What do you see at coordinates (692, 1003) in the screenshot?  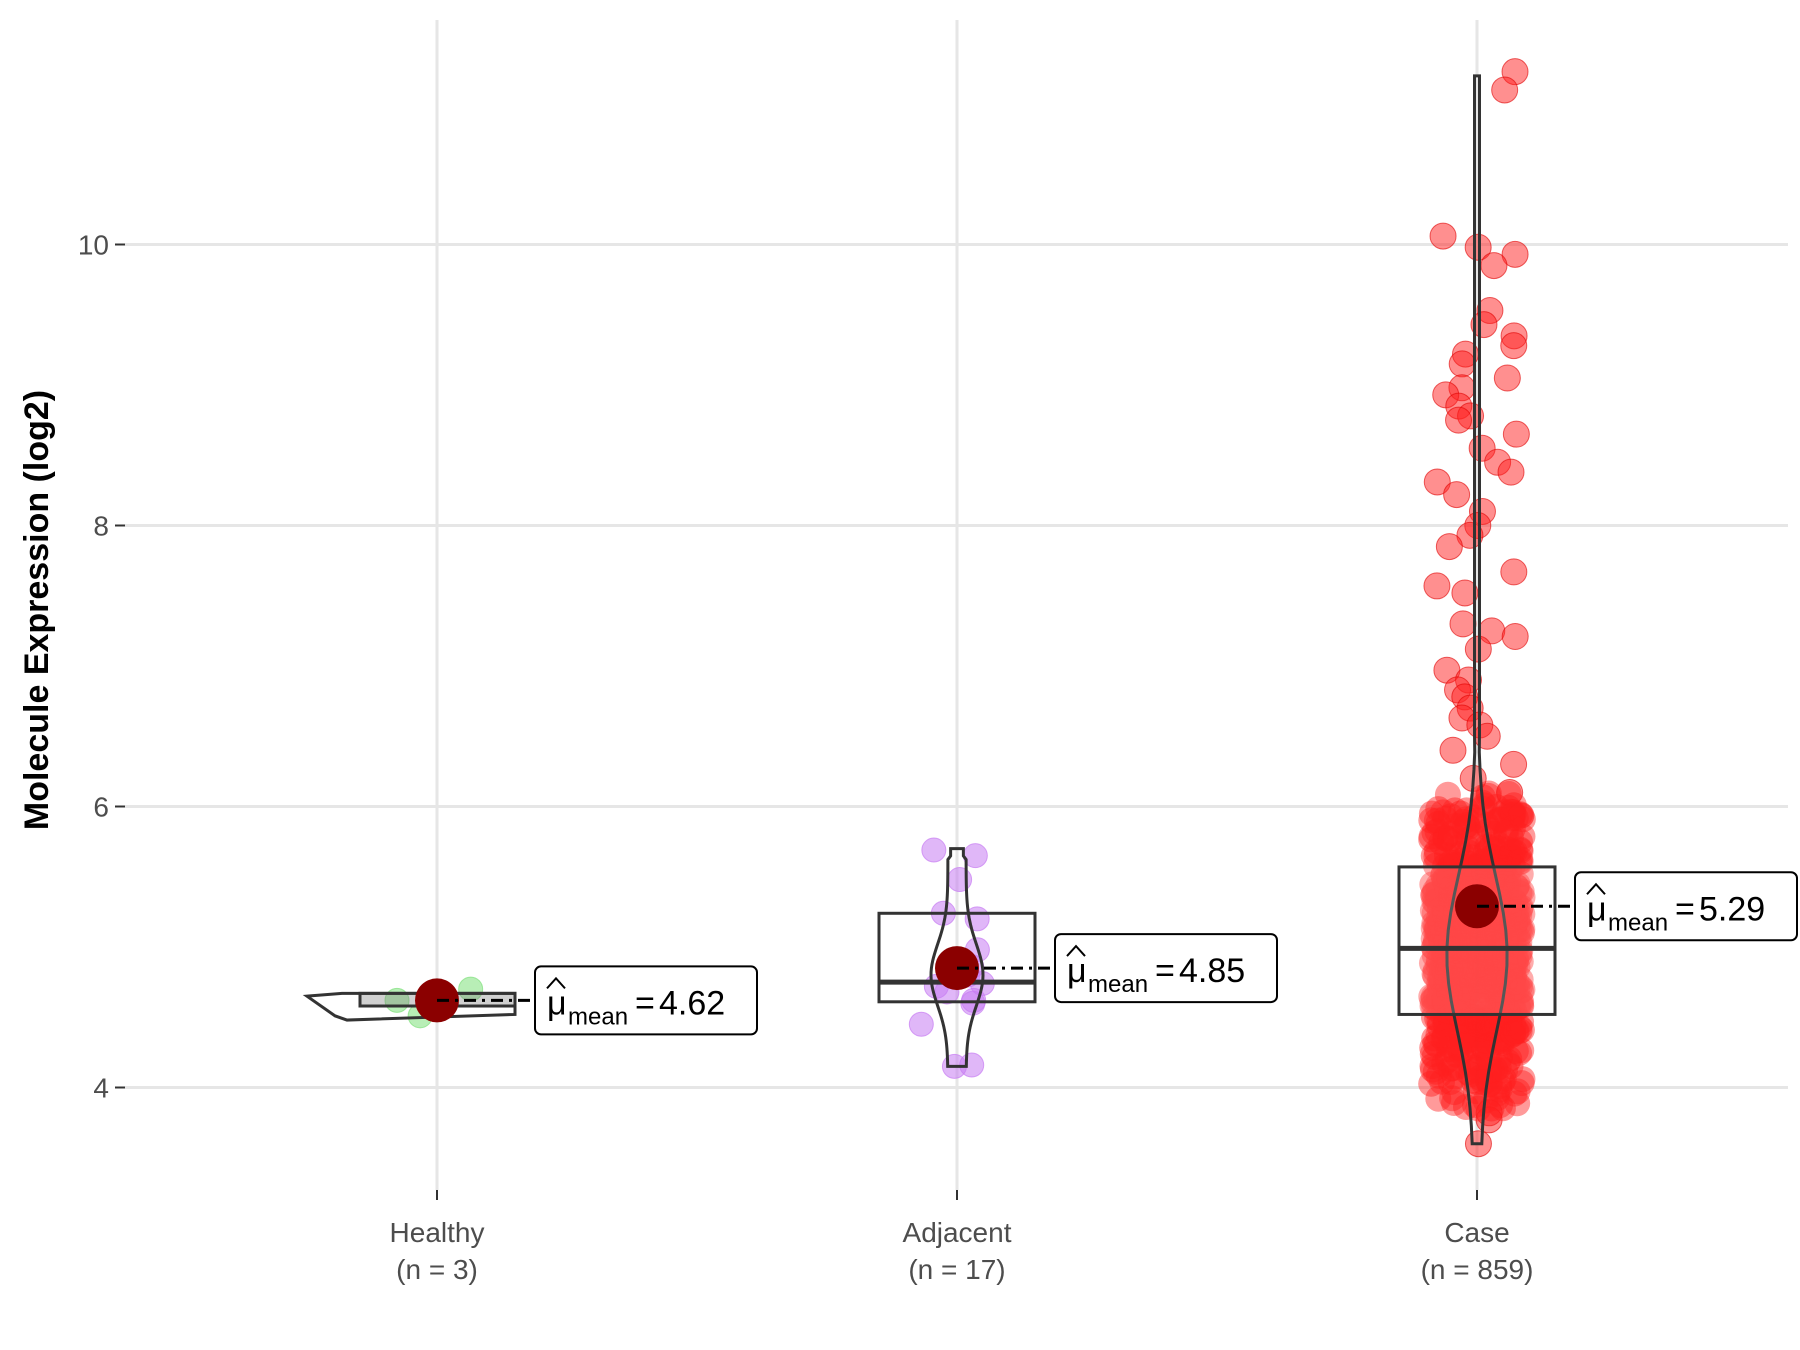 I see `mean-value: 4.62` at bounding box center [692, 1003].